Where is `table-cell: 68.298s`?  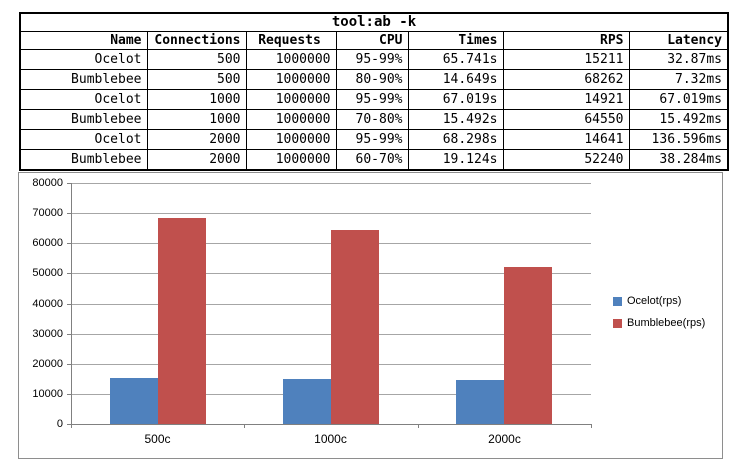 table-cell: 68.298s is located at coordinates (455, 139).